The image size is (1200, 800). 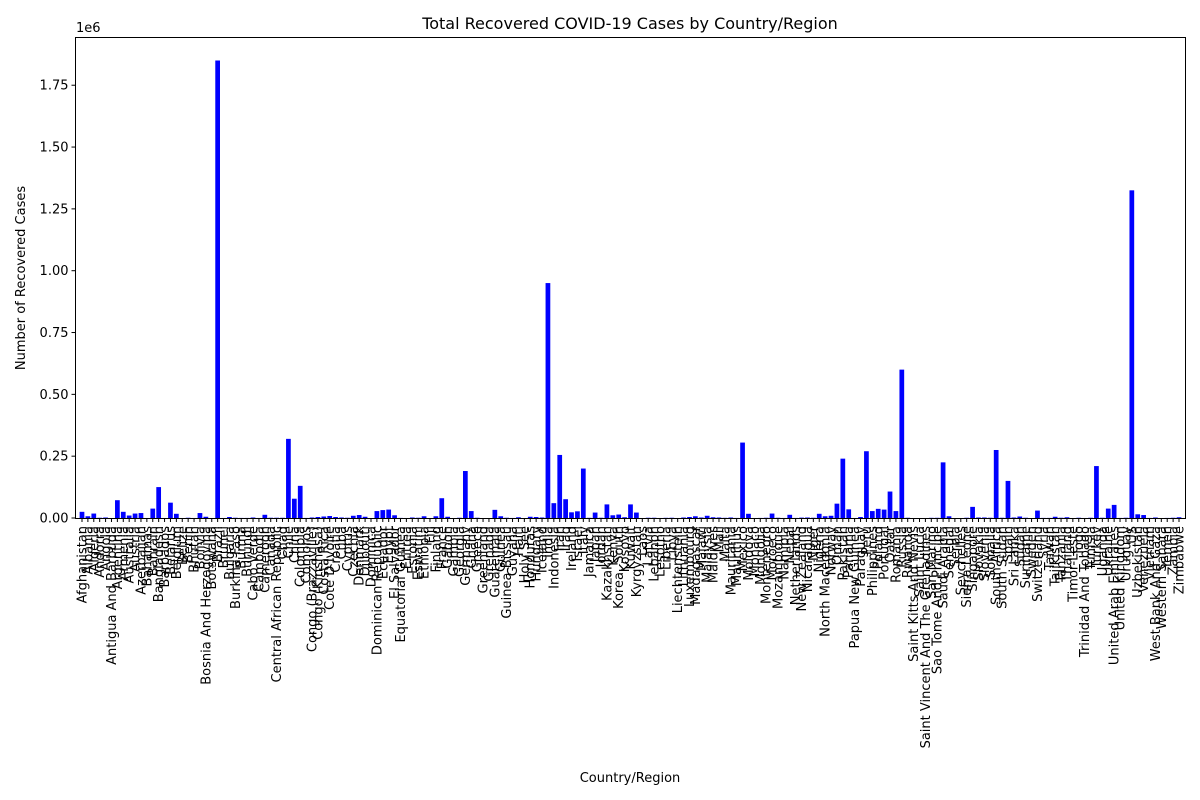 I want to click on x-tick-label: Germany, so click(x=466, y=556).